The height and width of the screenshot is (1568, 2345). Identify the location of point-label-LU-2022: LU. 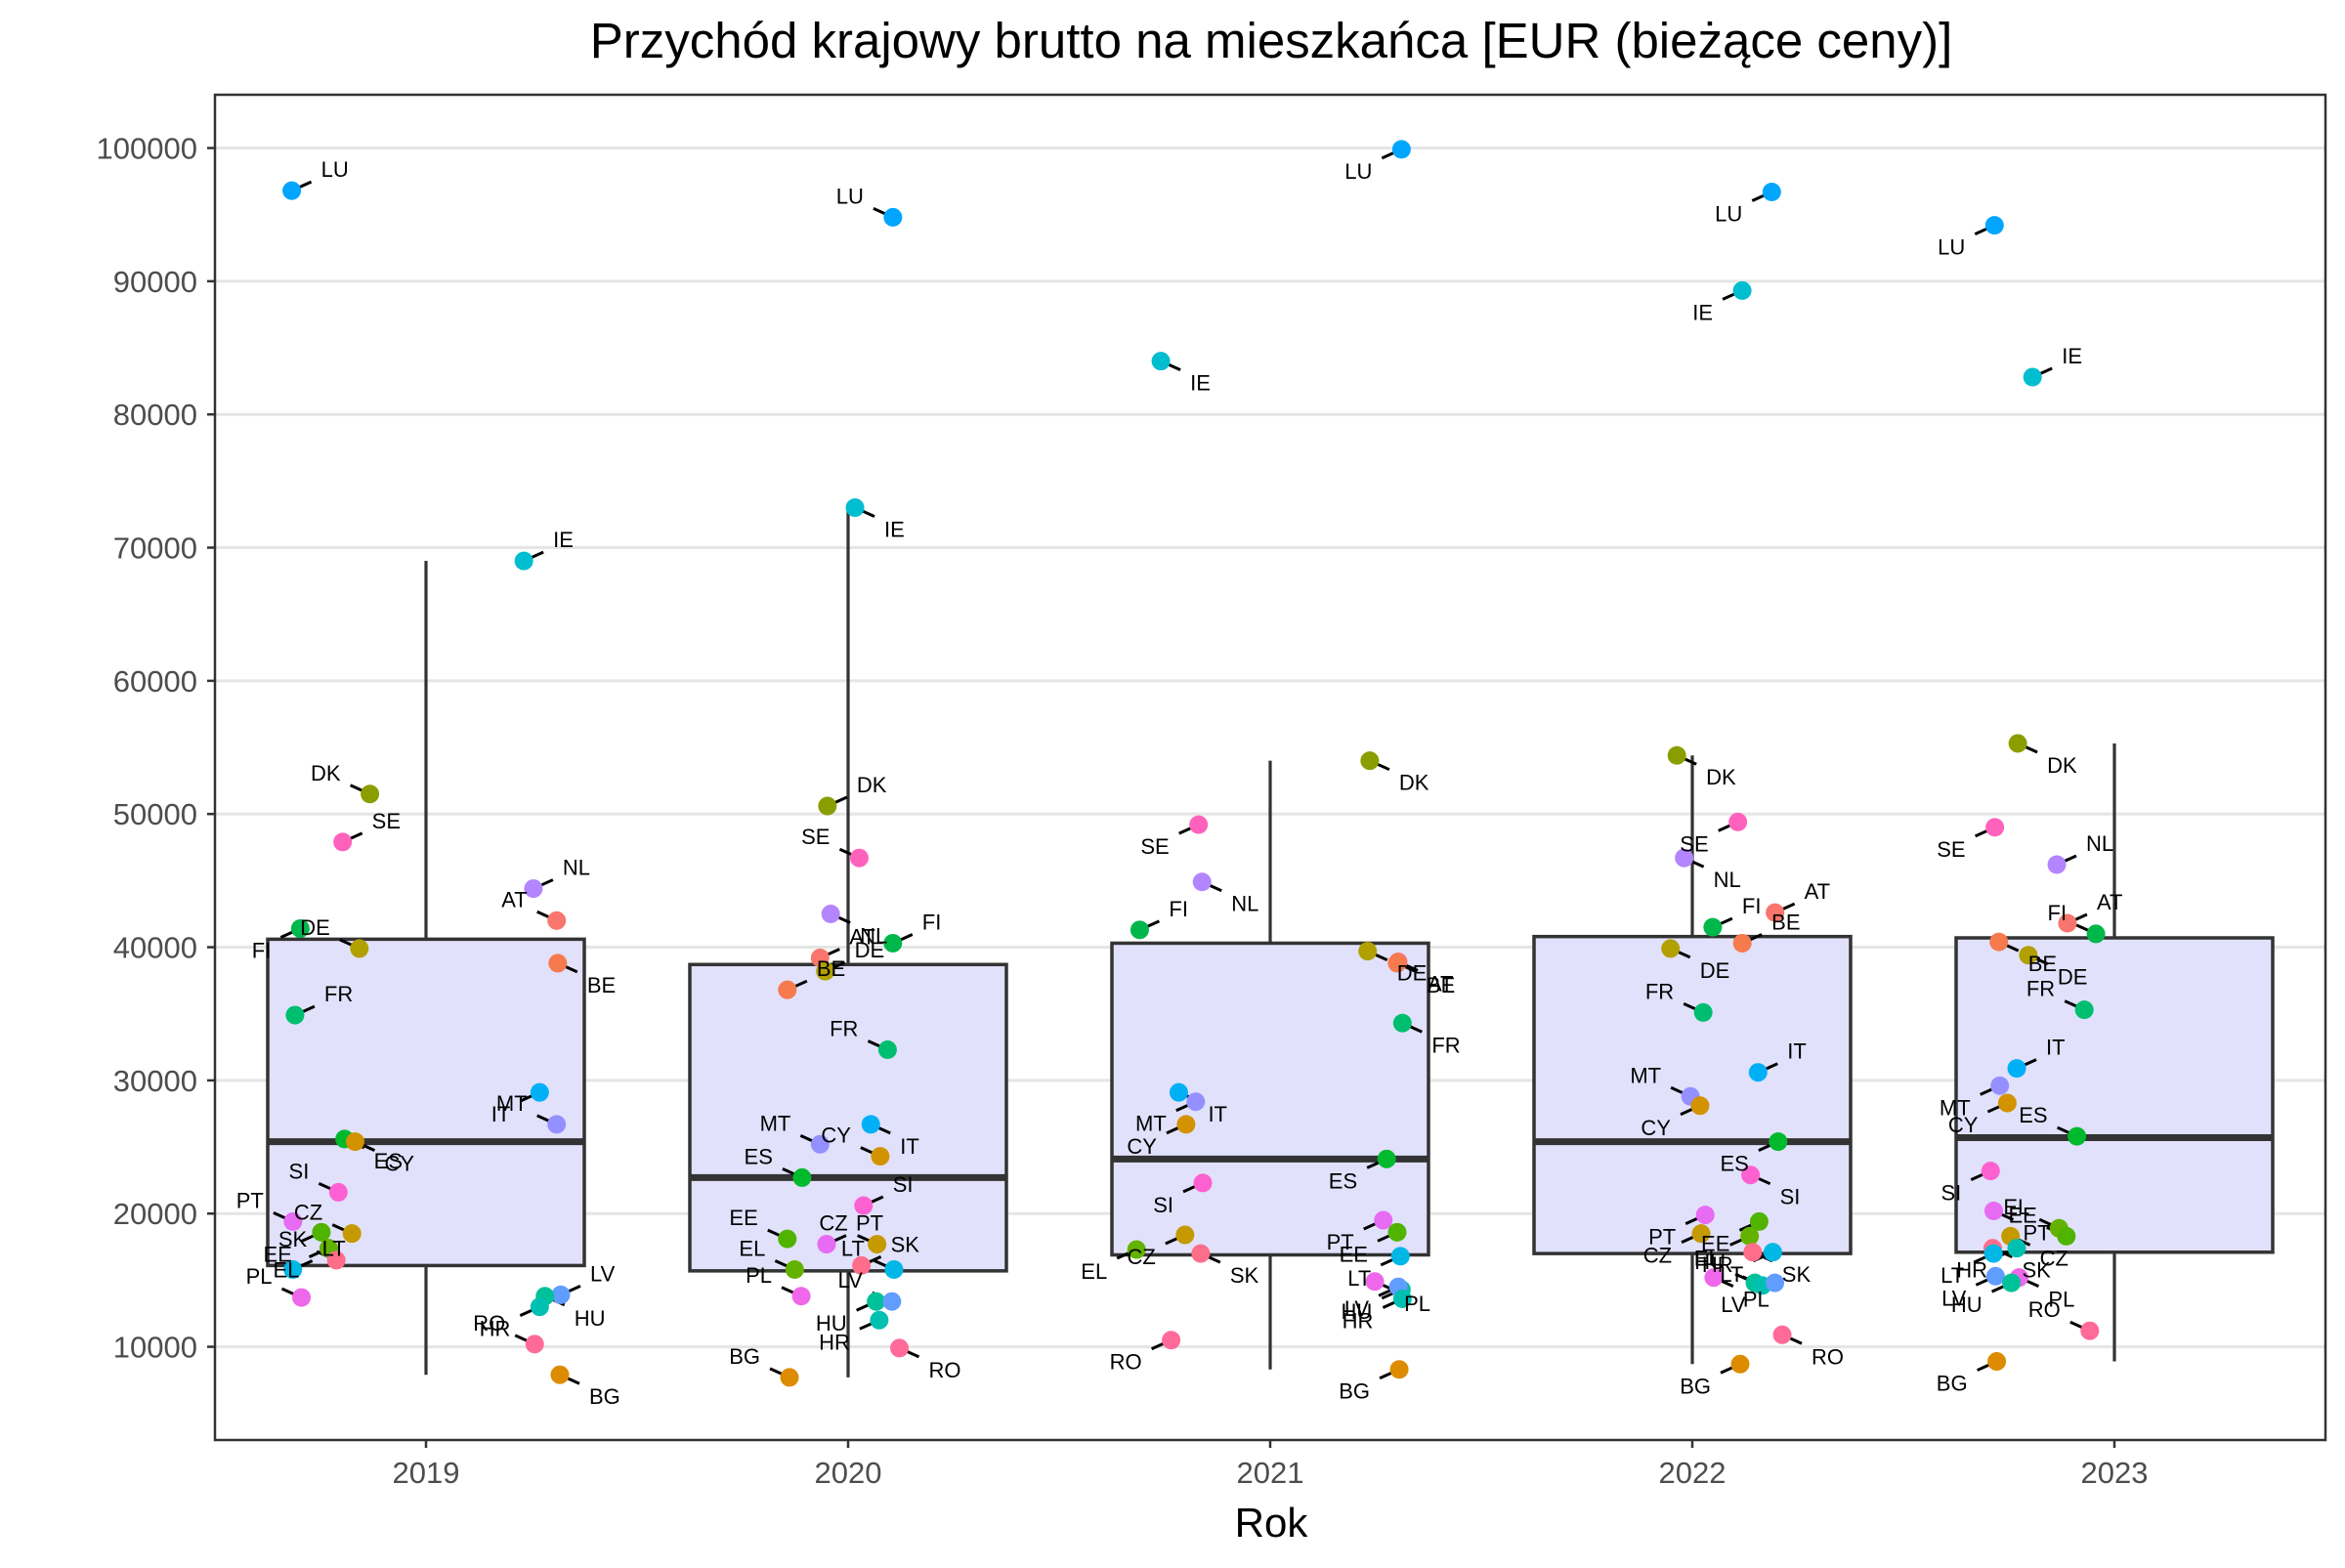
(1728, 214).